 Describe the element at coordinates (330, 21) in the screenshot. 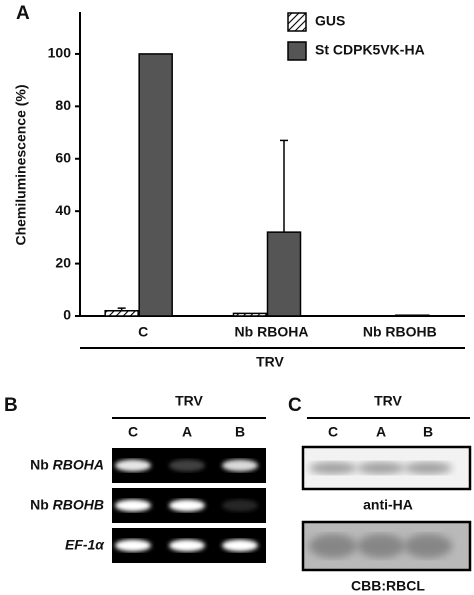

I see `legend-label: GUS` at that location.